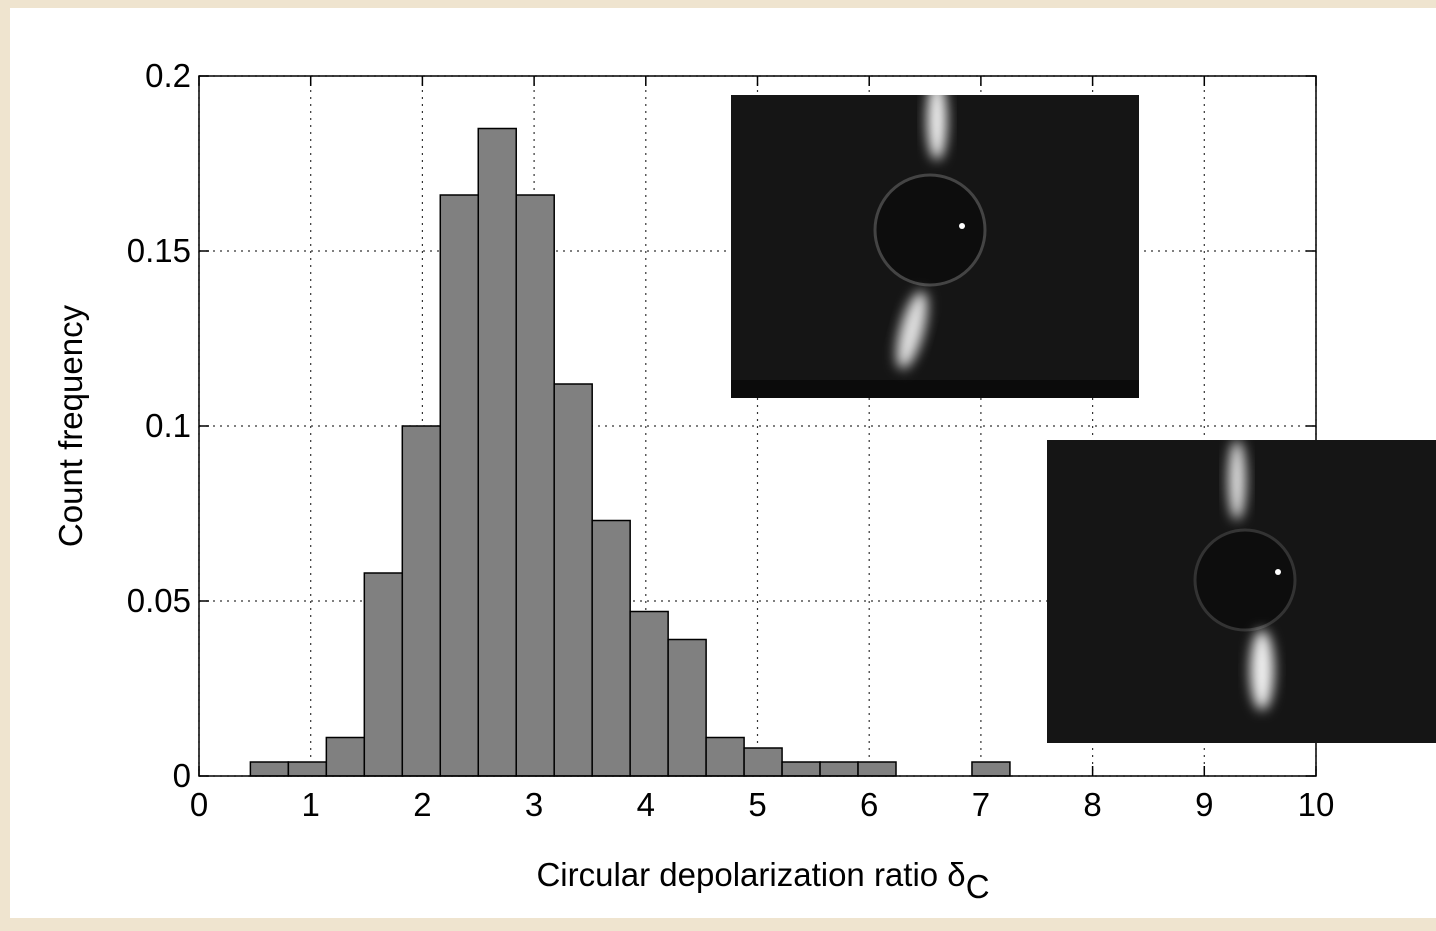 Image resolution: width=1436 pixels, height=931 pixels. I want to click on x-axis-label: Circular depolarization ratio δC, so click(762, 880).